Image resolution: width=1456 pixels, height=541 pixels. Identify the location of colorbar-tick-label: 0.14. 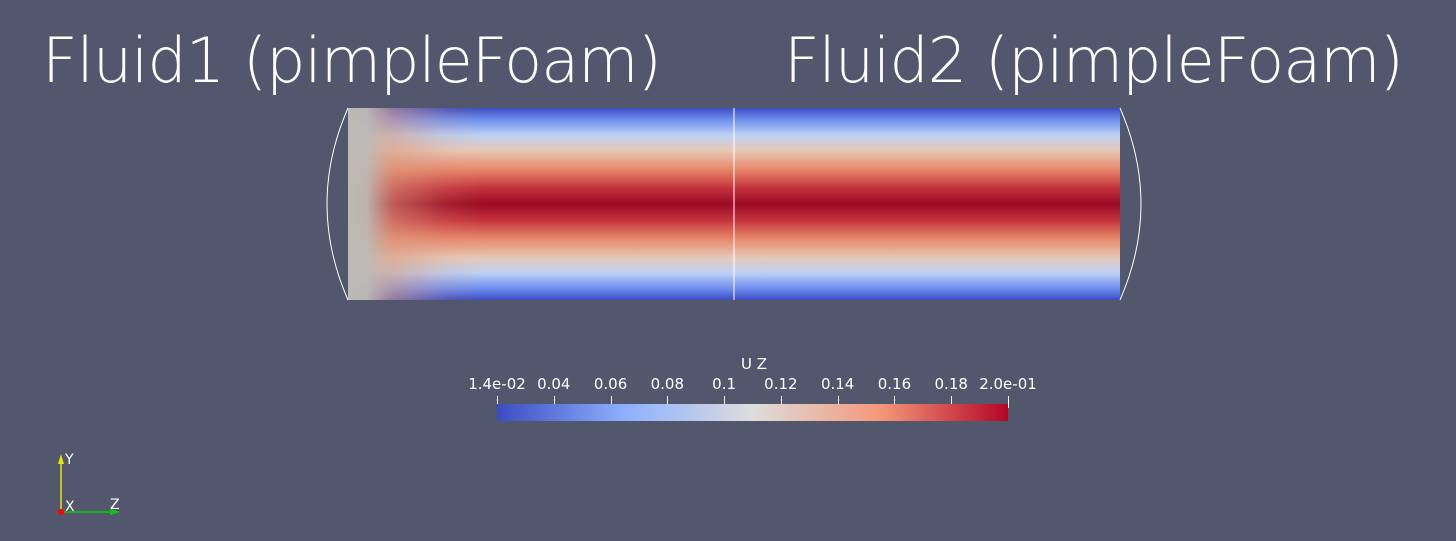
(837, 384).